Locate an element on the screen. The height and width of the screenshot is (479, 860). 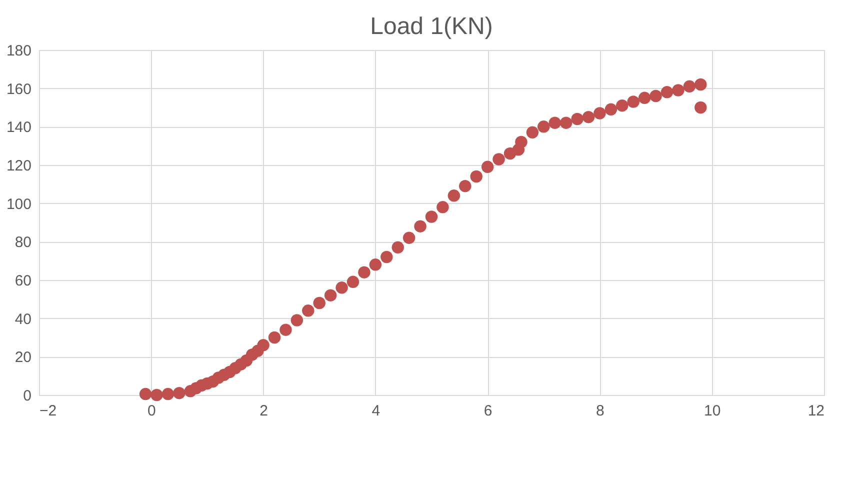
y-tick-label: 40 is located at coordinates (23, 319).